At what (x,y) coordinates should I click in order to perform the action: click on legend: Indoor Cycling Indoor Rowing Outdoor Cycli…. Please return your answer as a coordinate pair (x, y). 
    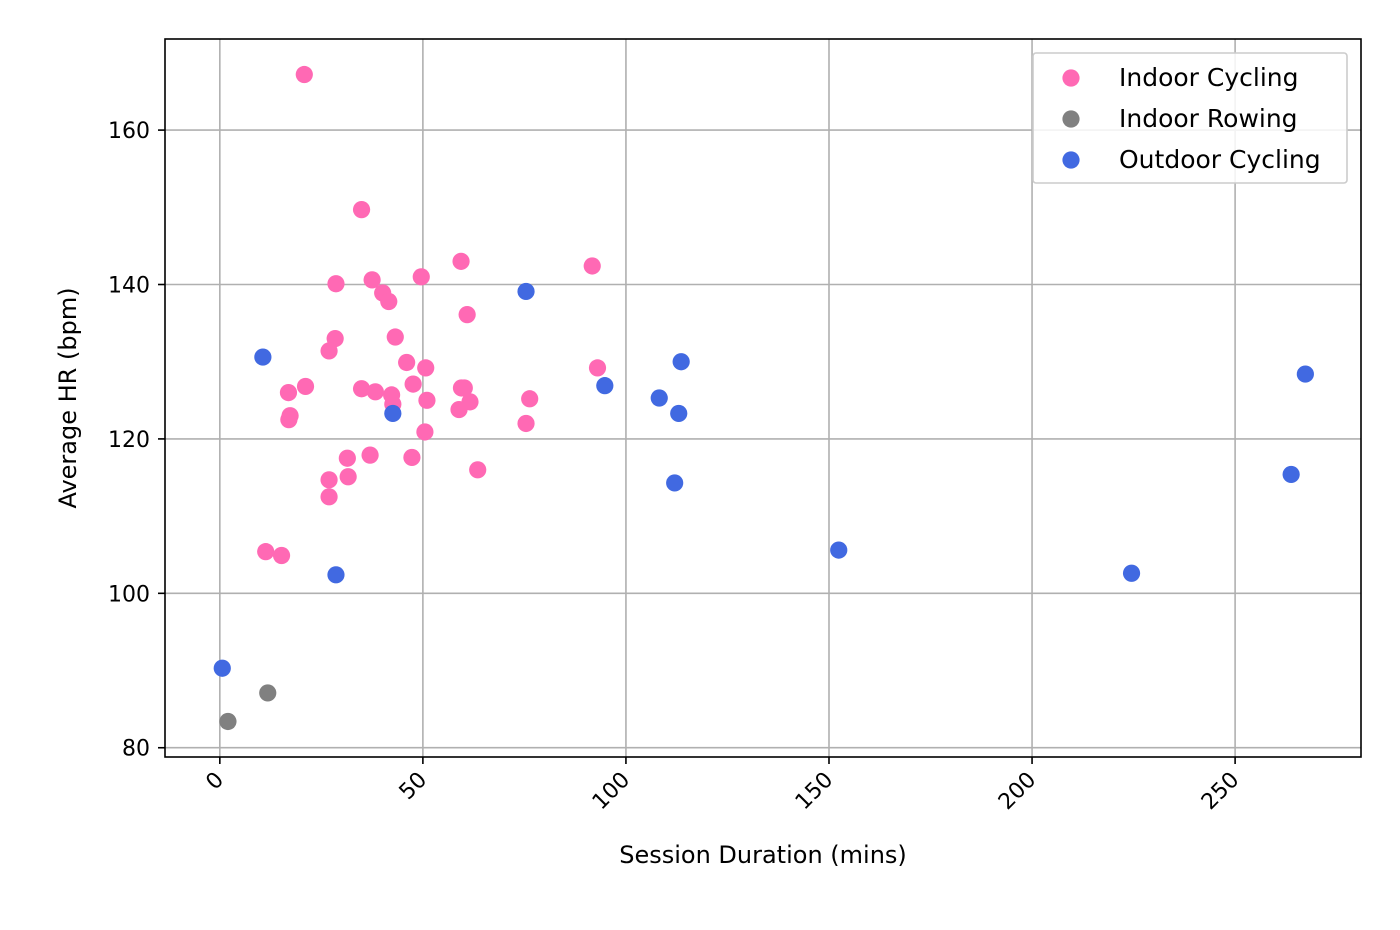
    Looking at the image, I should click on (1190, 118).